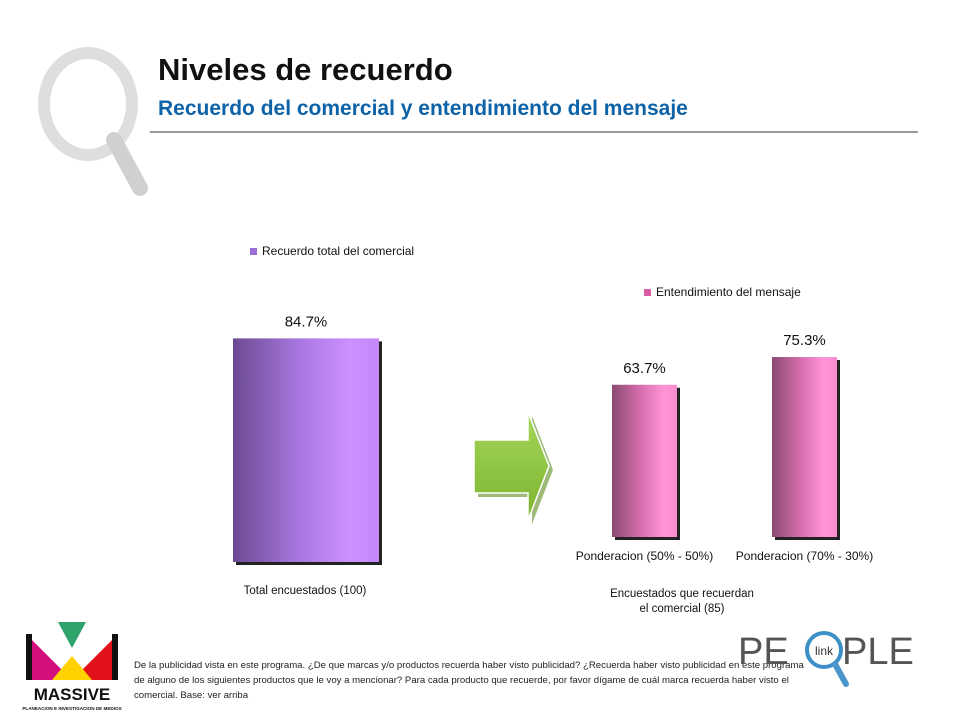  I want to click on legend-swatch-purple, so click(253, 251).